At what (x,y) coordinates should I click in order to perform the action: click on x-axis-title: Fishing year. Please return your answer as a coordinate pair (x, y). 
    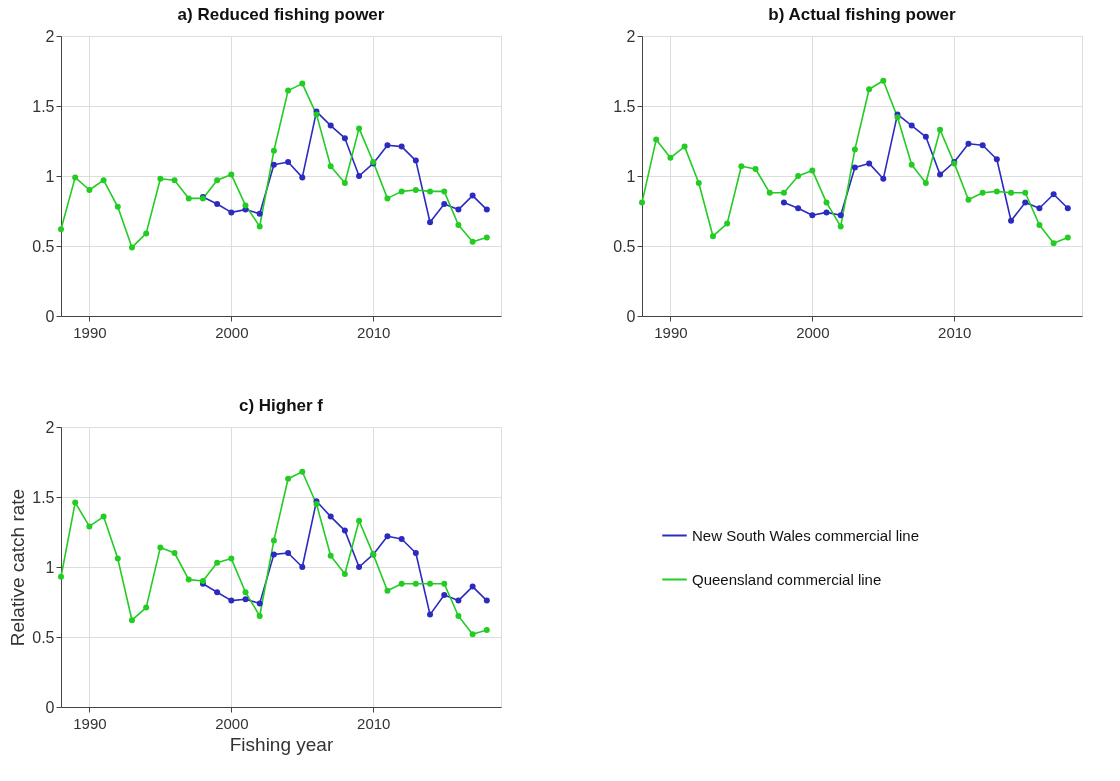
    Looking at the image, I should click on (281, 744).